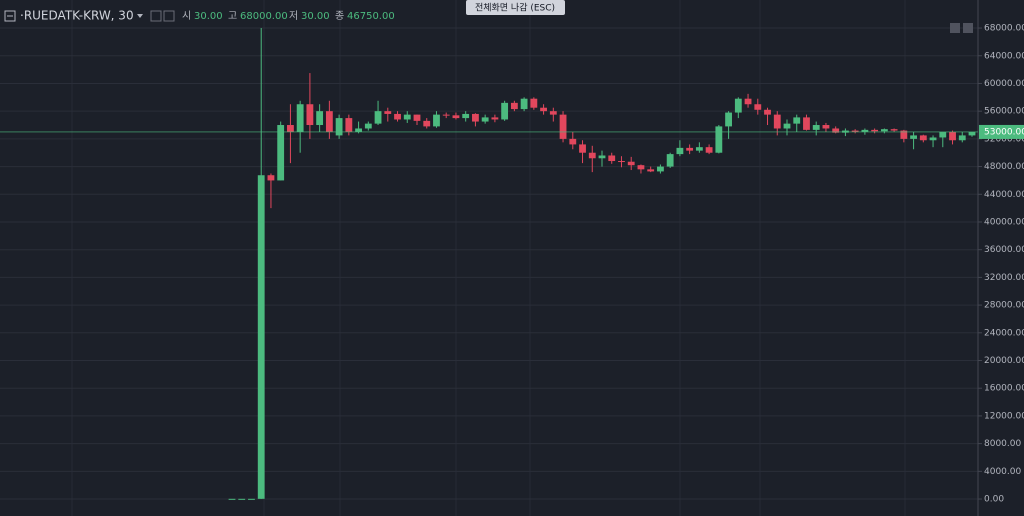  Describe the element at coordinates (1004, 56) in the screenshot. I see `y-tick-label: 64000.00` at that location.